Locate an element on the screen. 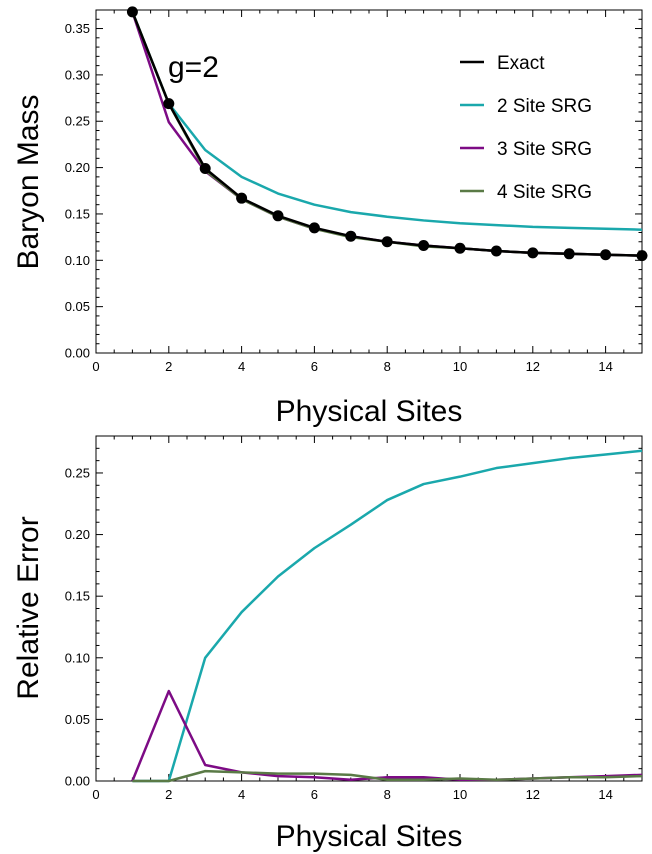 This screenshot has height=854, width=652. legend-entry: 4 Site SRG is located at coordinates (544, 192).